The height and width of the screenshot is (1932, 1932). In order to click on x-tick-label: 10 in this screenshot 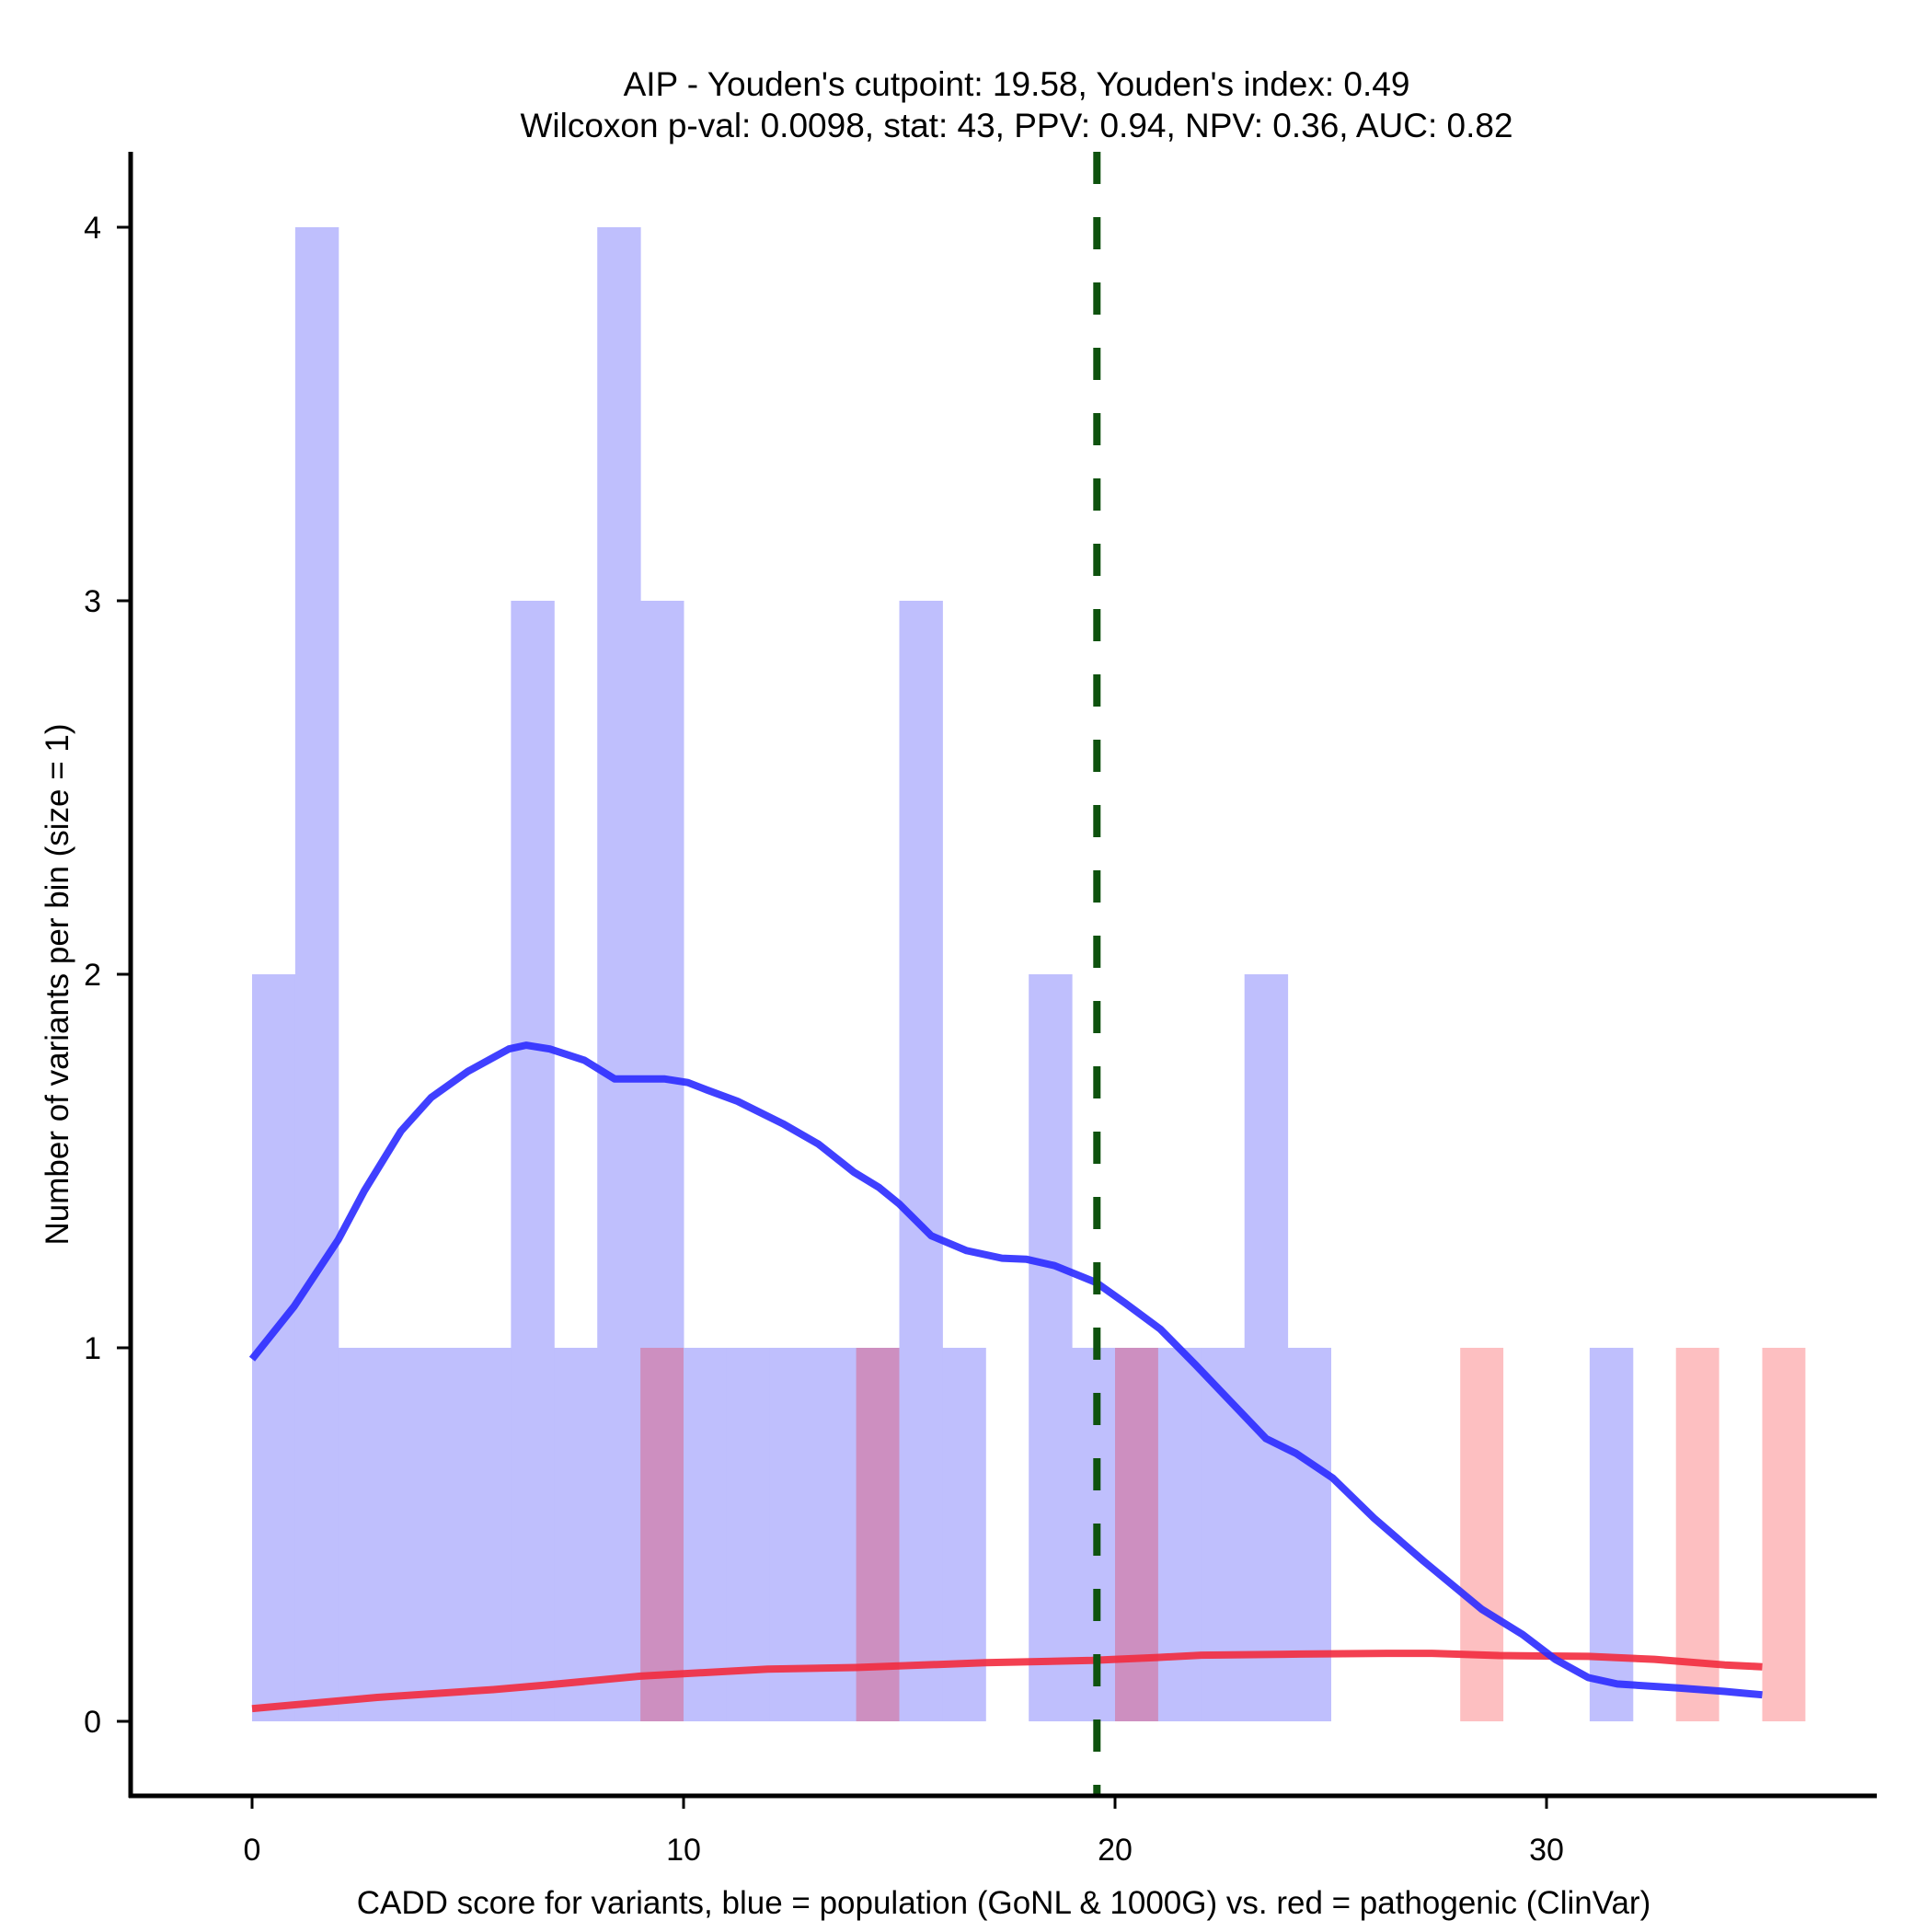, I will do `click(683, 1850)`.